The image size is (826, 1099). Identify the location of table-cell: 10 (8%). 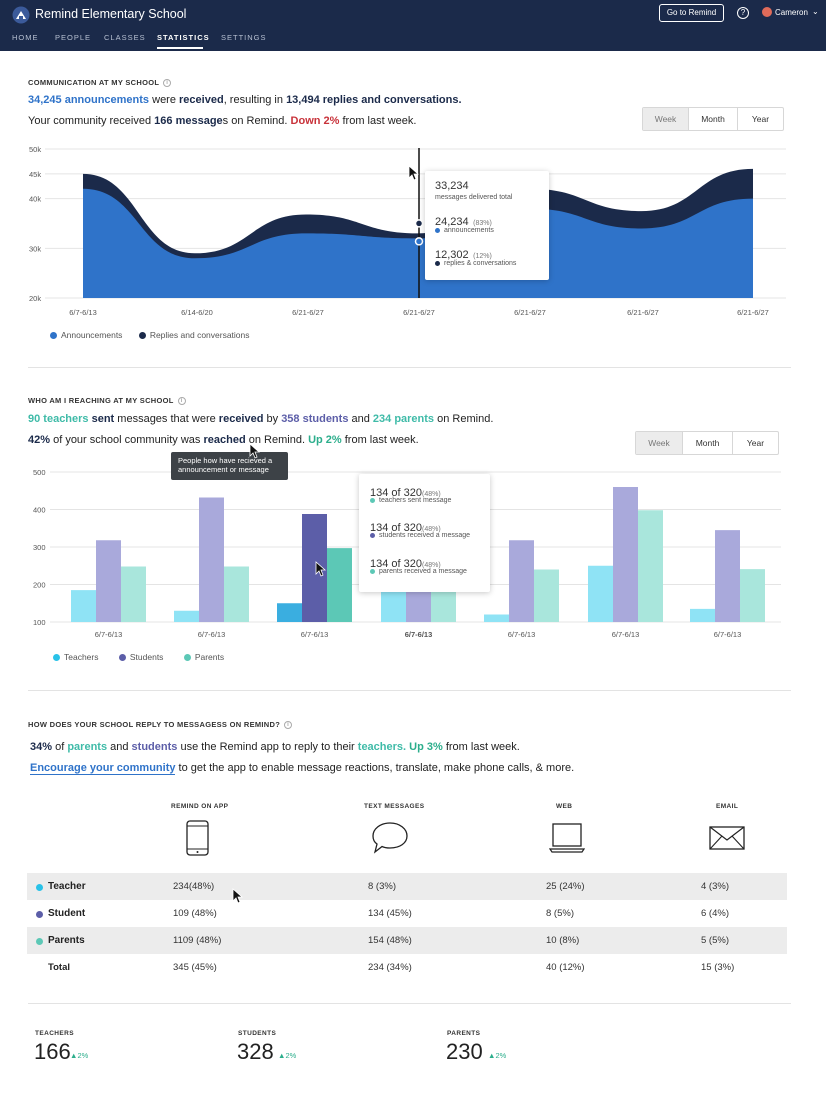
(563, 940).